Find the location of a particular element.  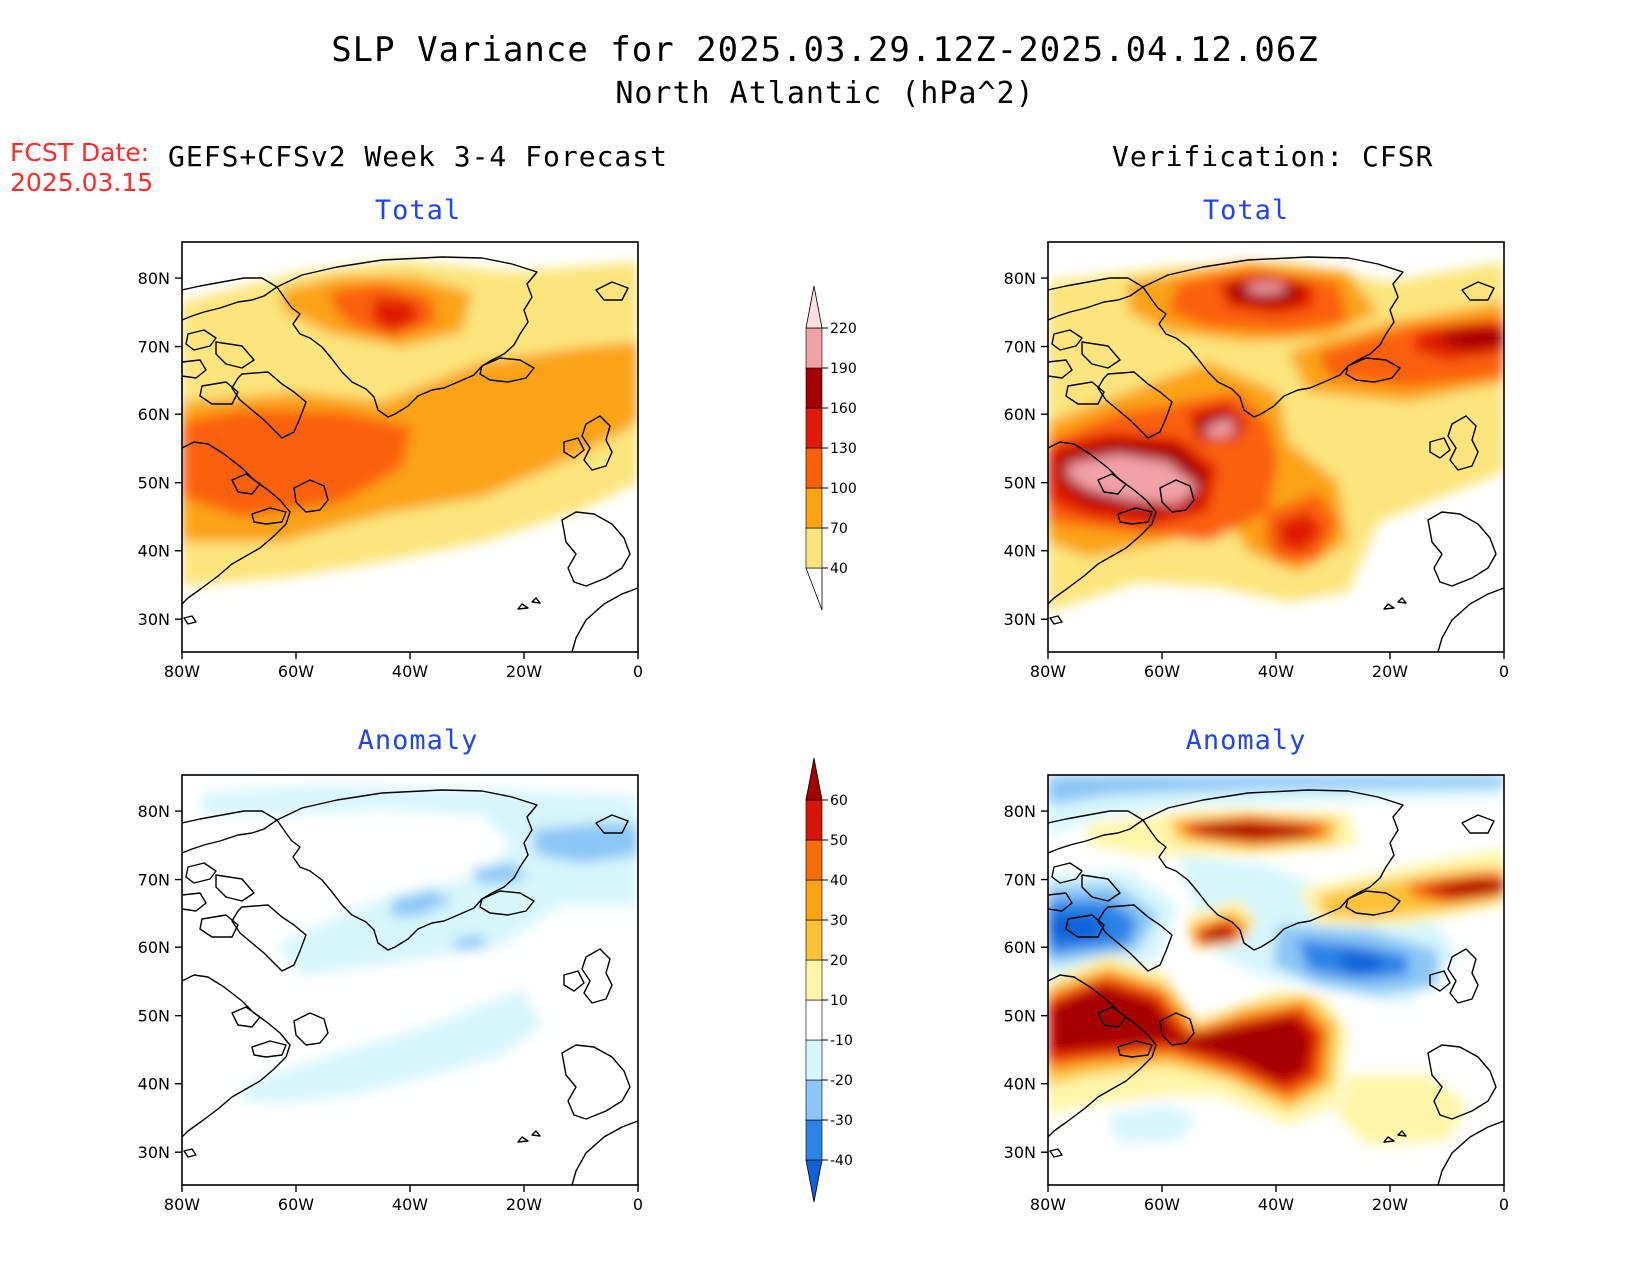

colorbar-label: 160 is located at coordinates (843, 409).